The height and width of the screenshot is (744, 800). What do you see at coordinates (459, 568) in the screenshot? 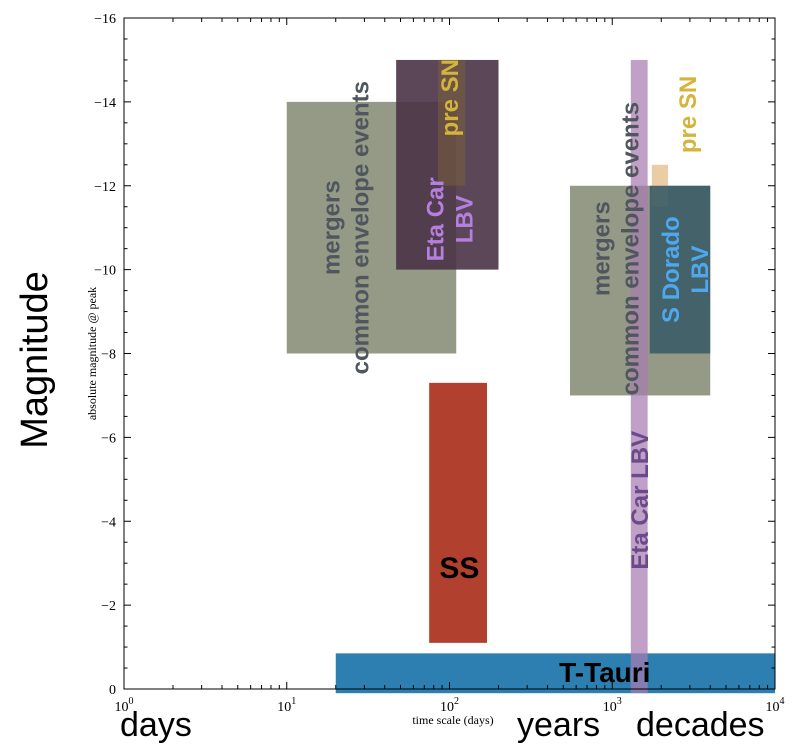
I see `ss-label: SS` at bounding box center [459, 568].